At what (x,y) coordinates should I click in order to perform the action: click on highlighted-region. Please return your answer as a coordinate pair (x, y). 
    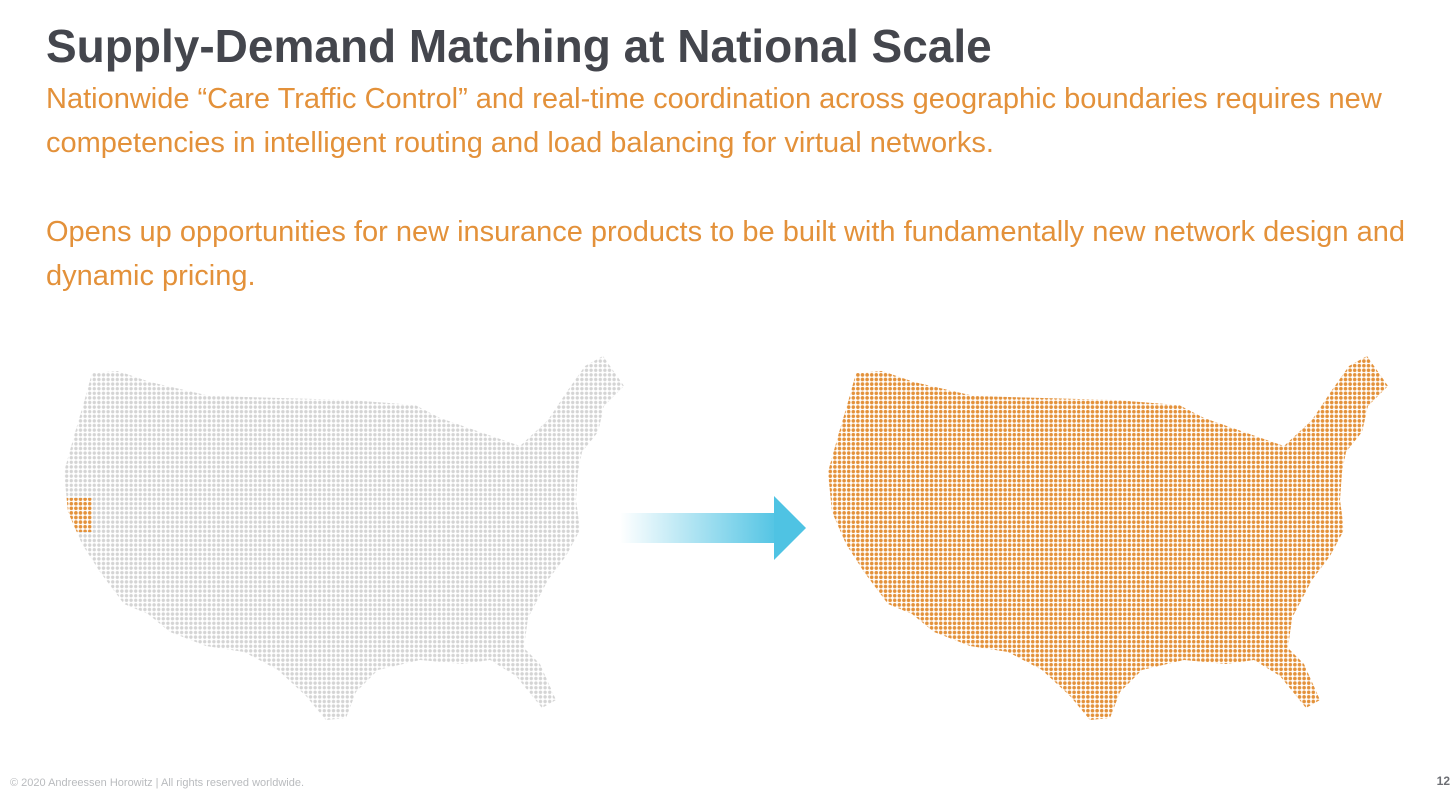
    Looking at the image, I should click on (78, 515).